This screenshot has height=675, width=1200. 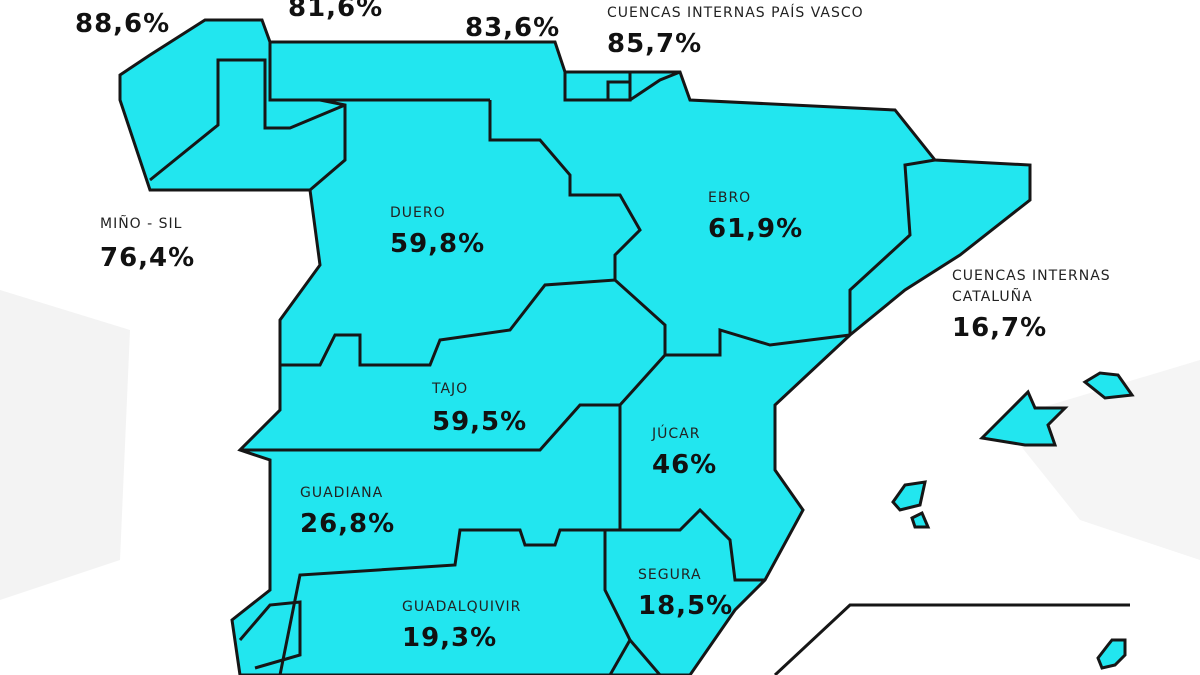 I want to click on region-value: 81,6%, so click(x=335, y=11).